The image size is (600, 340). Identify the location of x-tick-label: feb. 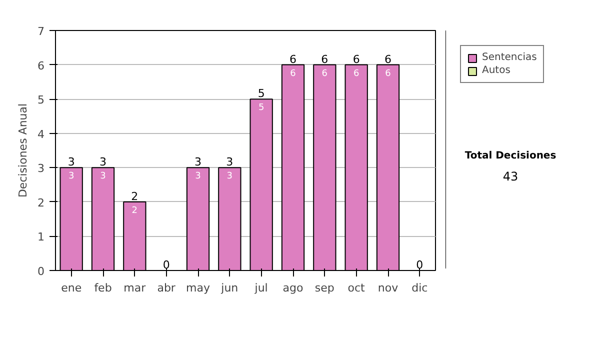
(103, 288).